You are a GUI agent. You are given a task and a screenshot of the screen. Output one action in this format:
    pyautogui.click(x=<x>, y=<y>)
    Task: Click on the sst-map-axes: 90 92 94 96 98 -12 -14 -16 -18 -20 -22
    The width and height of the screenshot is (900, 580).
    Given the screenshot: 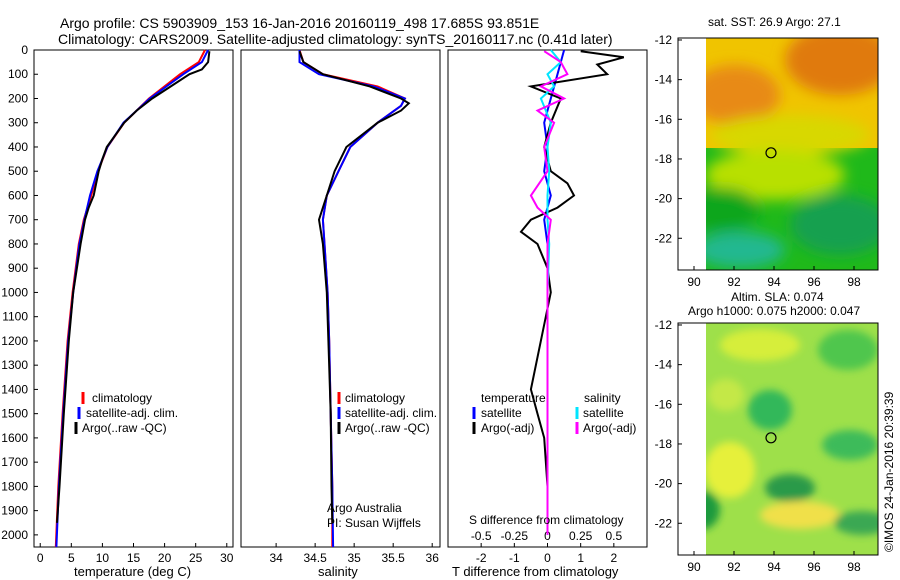 What is the action you would take?
    pyautogui.click(x=758, y=161)
    